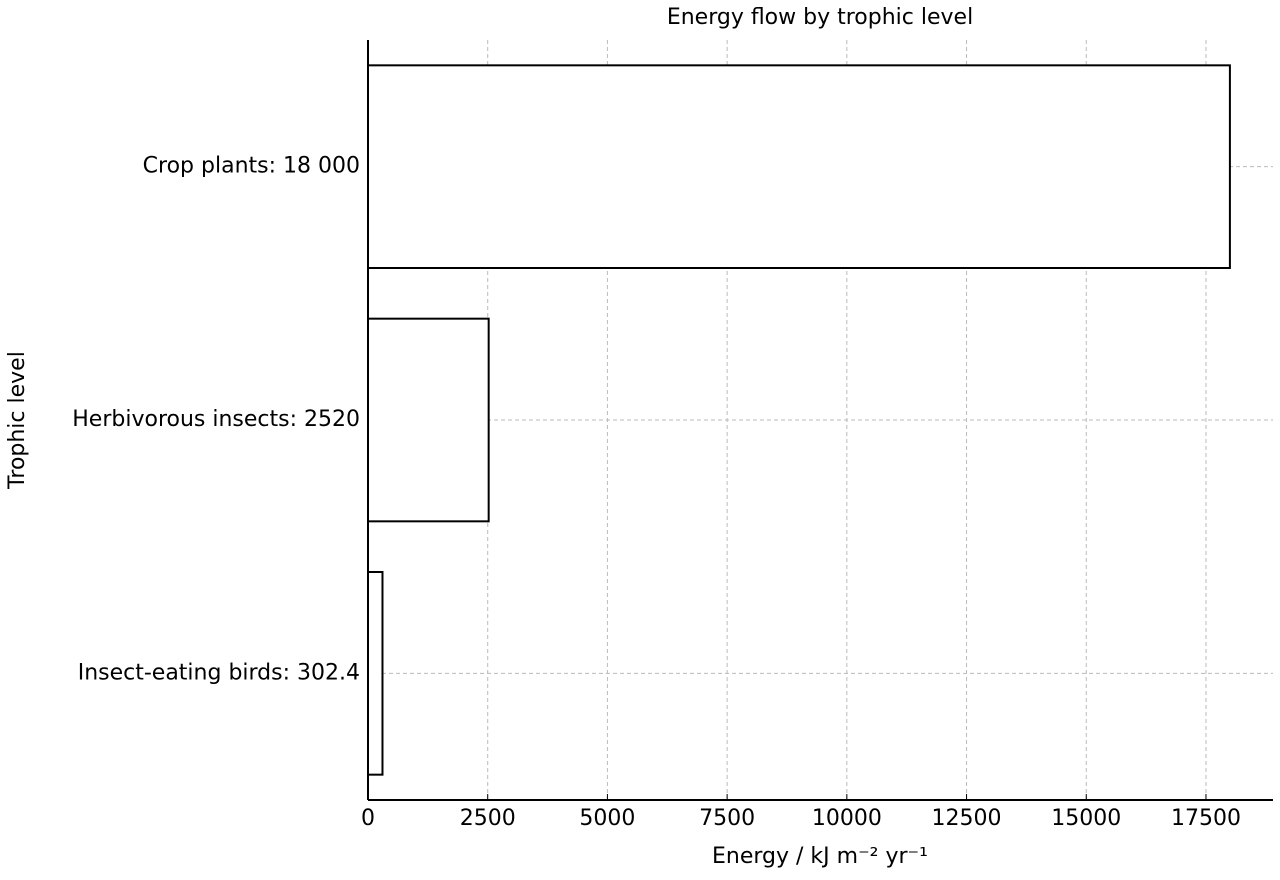 This screenshot has width=1280, height=880. Describe the element at coordinates (727, 818) in the screenshot. I see `x-tick-label: 7500` at that location.